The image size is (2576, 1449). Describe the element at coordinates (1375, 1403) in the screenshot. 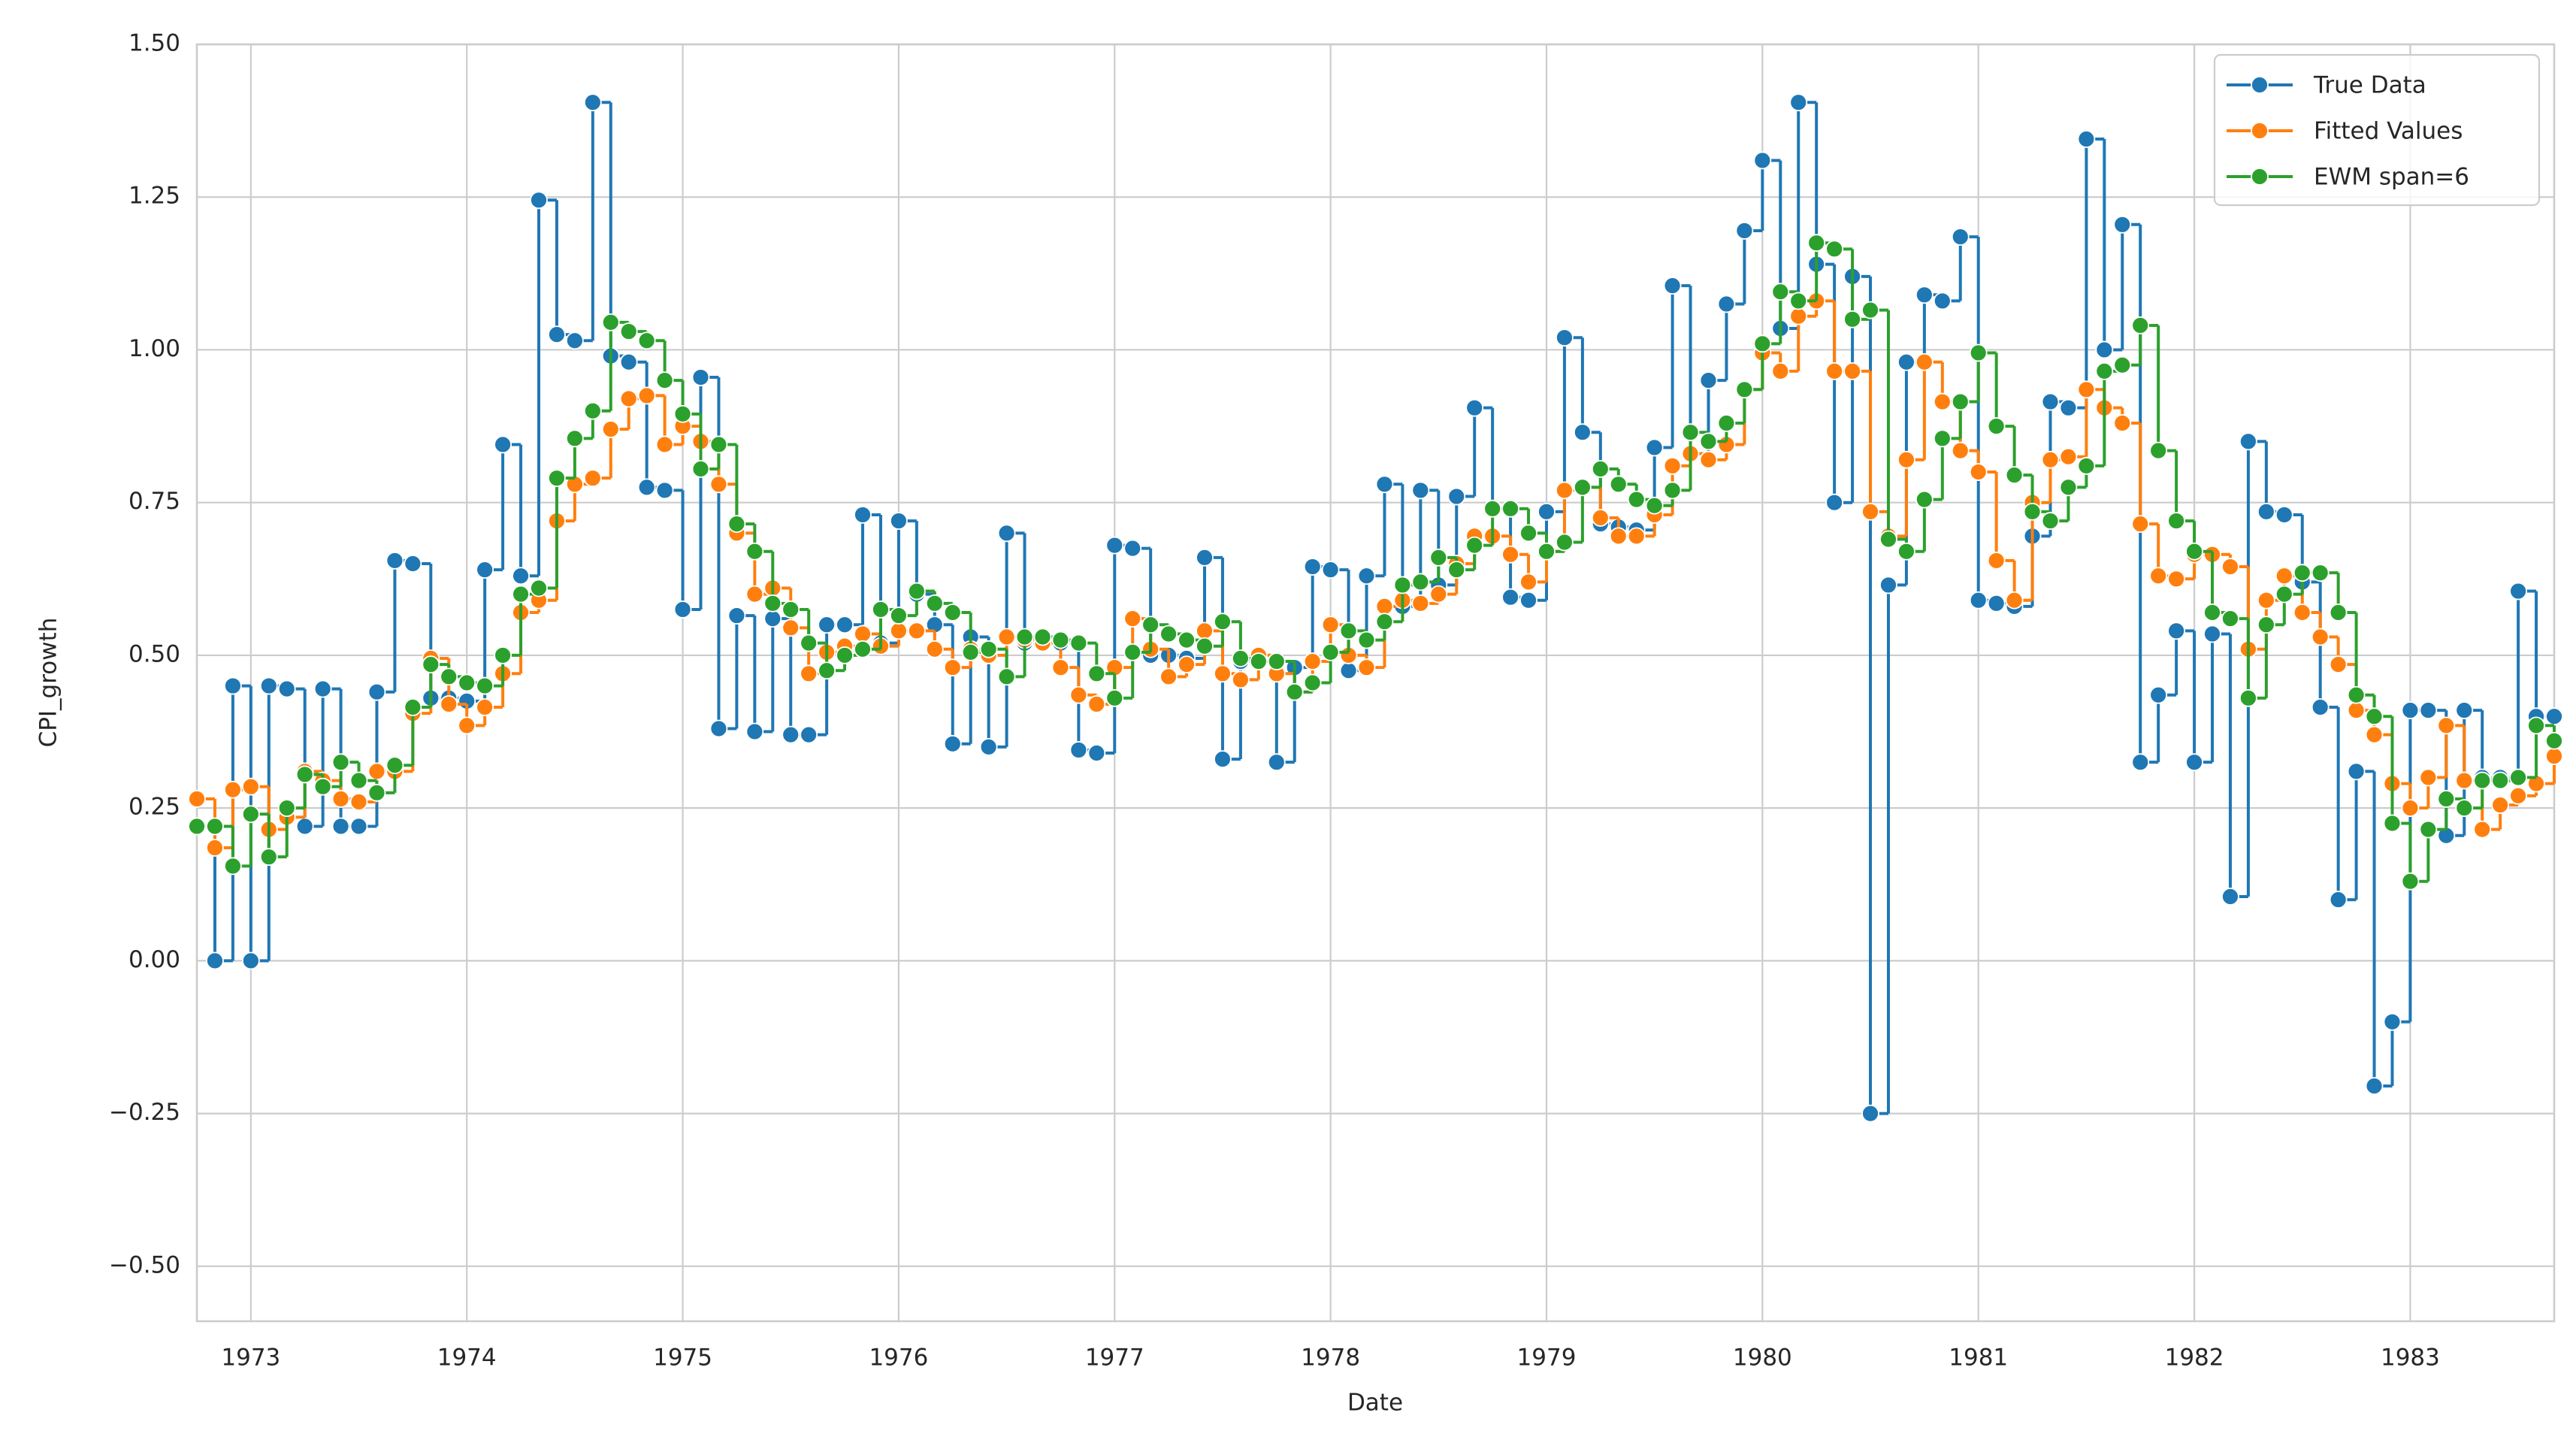

I see `x-axis-label: Date` at that location.